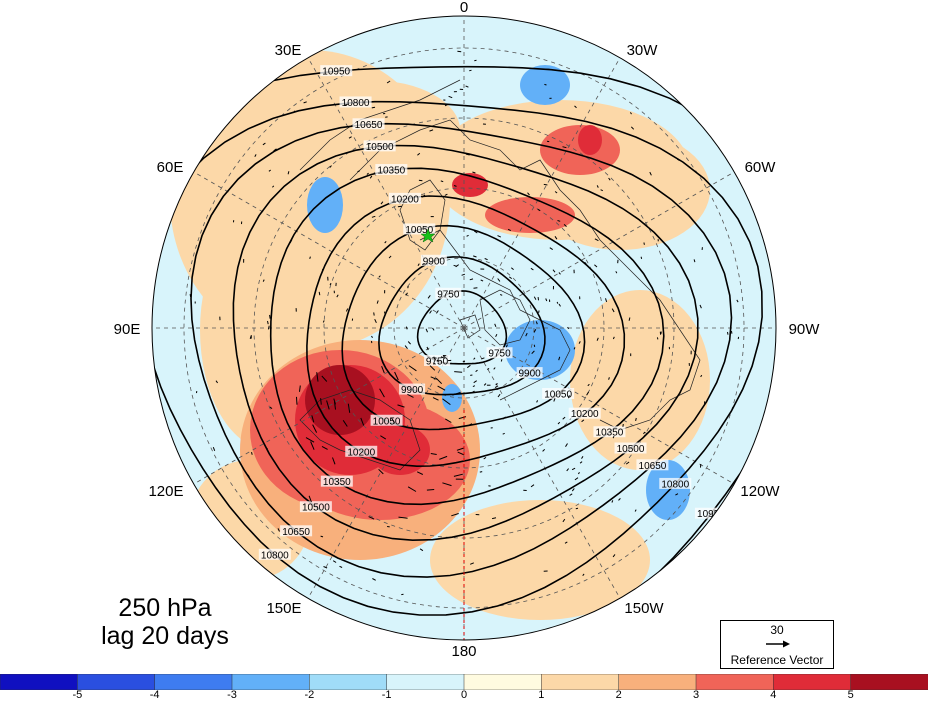 Image resolution: width=928 pixels, height=702 pixels. I want to click on contour-label-10350: 10350, so click(391, 171).